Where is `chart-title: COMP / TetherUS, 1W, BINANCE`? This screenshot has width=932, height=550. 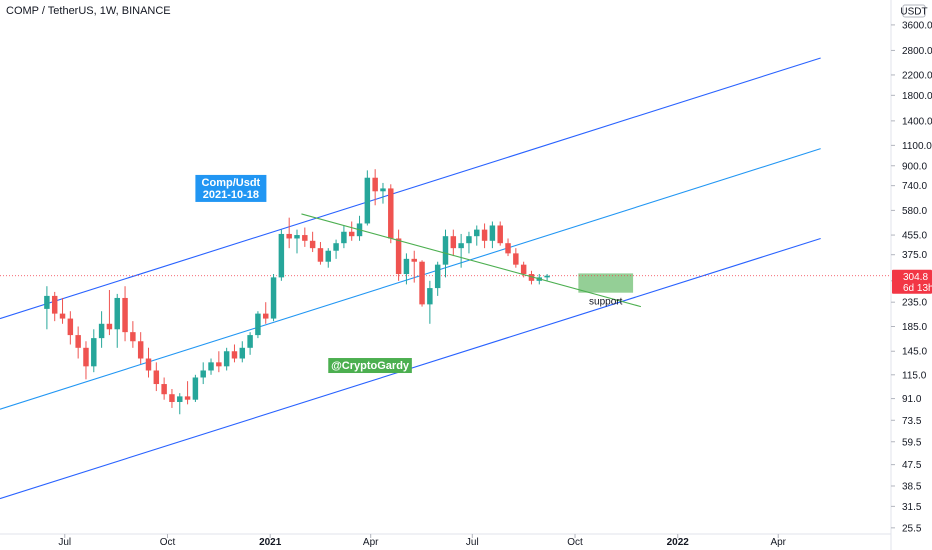 chart-title: COMP / TetherUS, 1W, BINANCE is located at coordinates (88, 11).